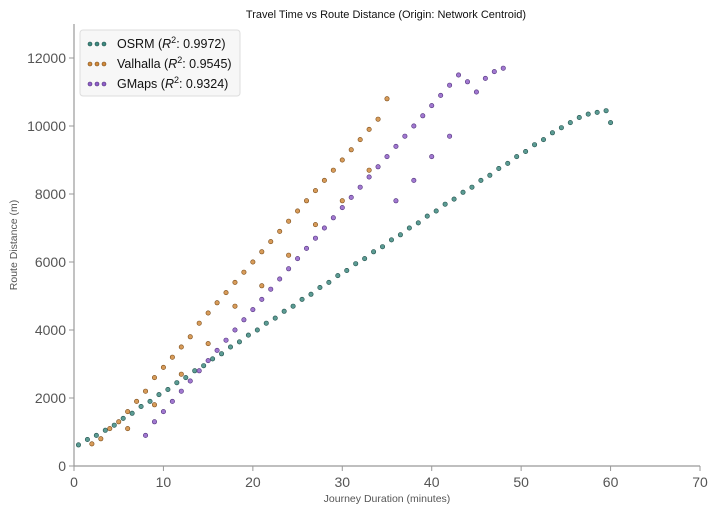 The image size is (718, 515). I want to click on legend-label: OSRM (R2: 0.9972), so click(171, 43).